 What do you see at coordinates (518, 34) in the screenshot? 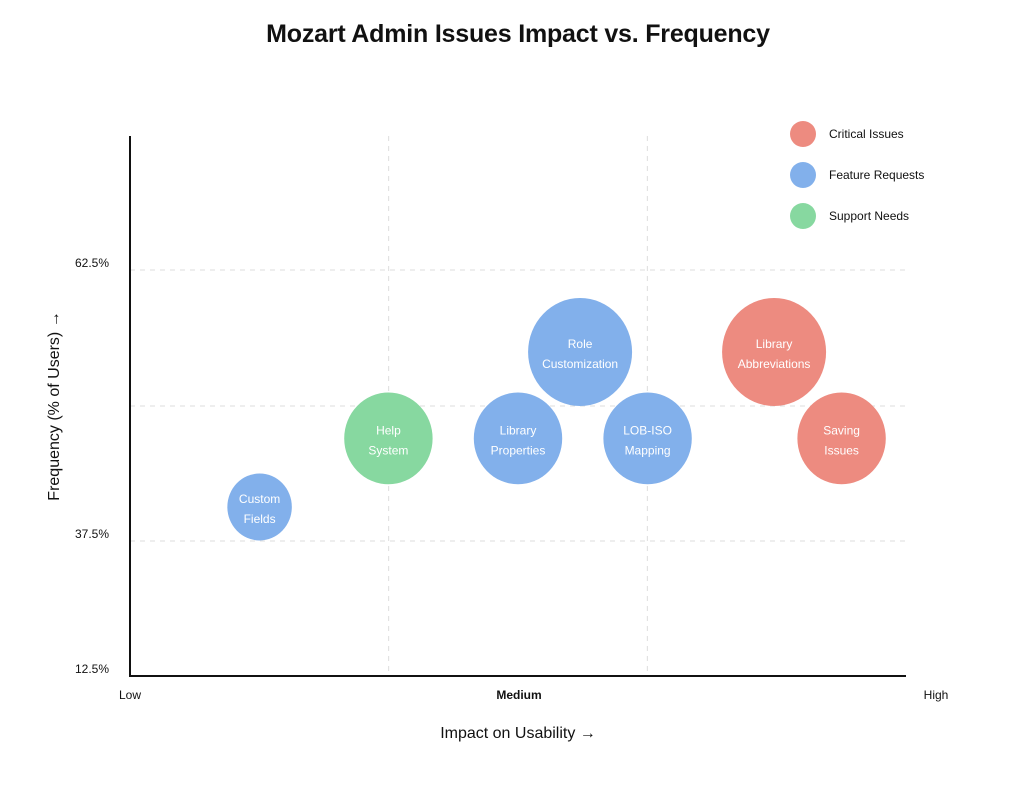
I see `chart-title: Mozart Admin Issues Impact vs. Frequency` at bounding box center [518, 34].